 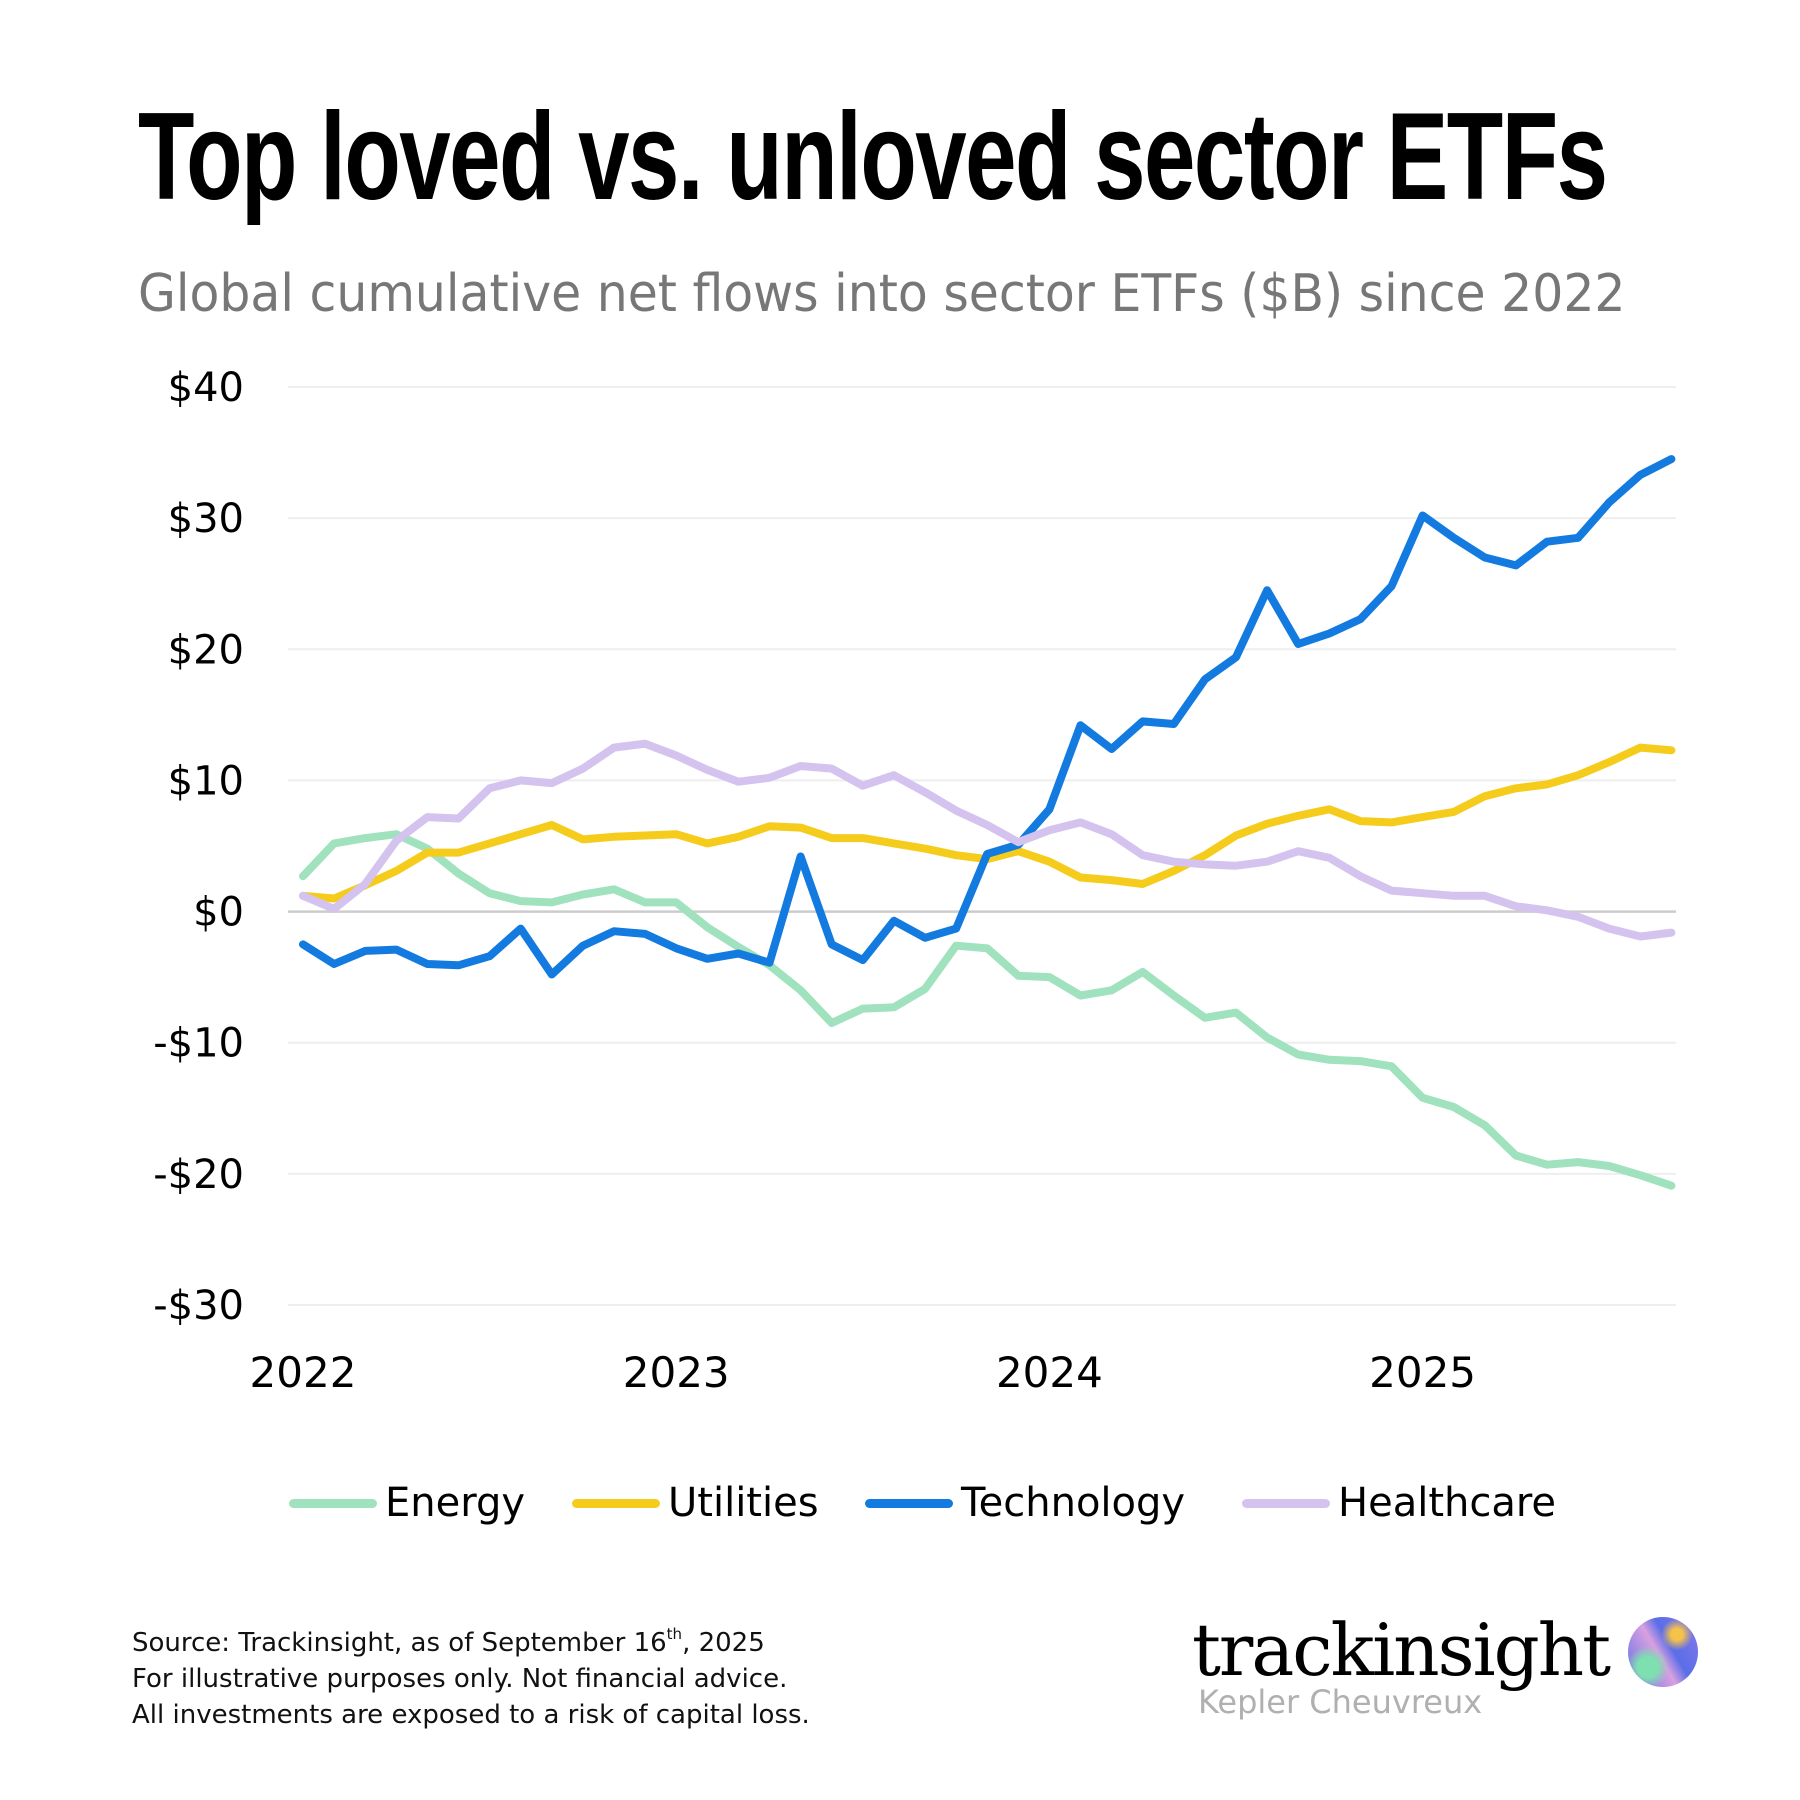 I want to click on x-tick-label: 2023, so click(x=676, y=1372).